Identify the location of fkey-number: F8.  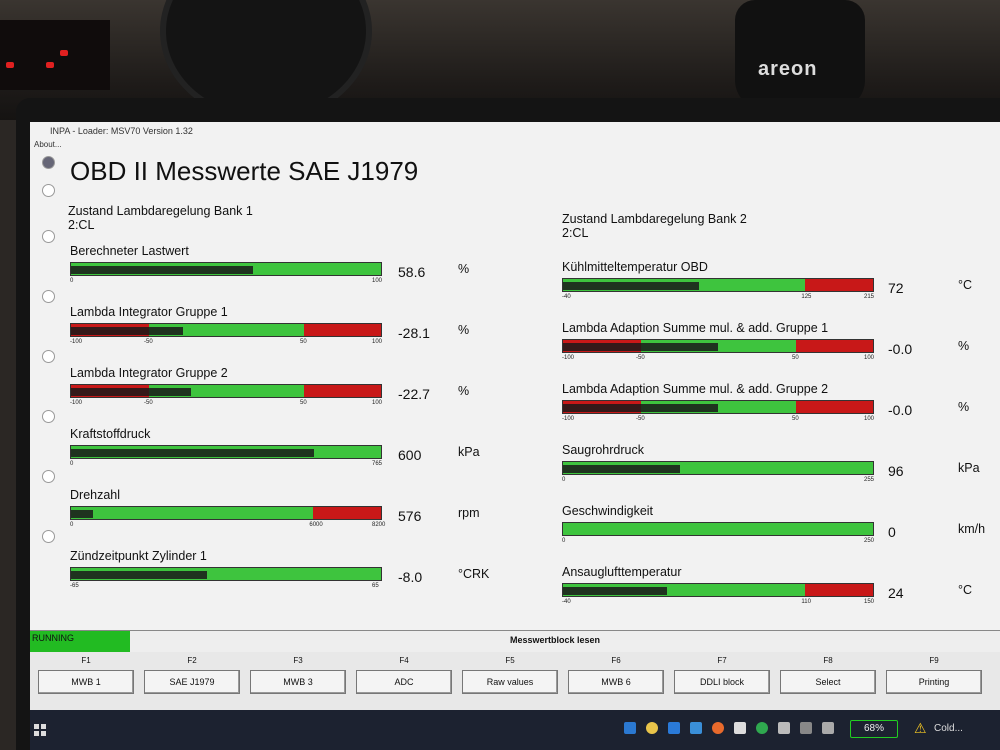
(828, 660).